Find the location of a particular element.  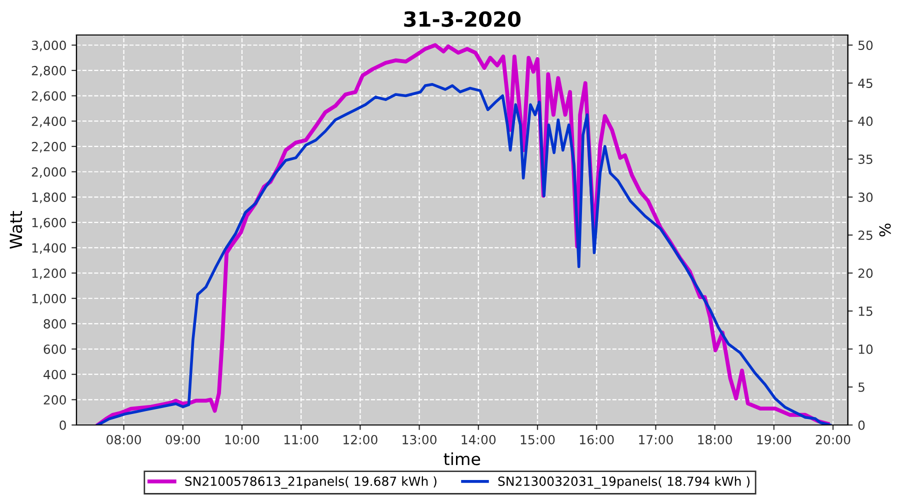

x-tick-label: 19:00 is located at coordinates (774, 439).